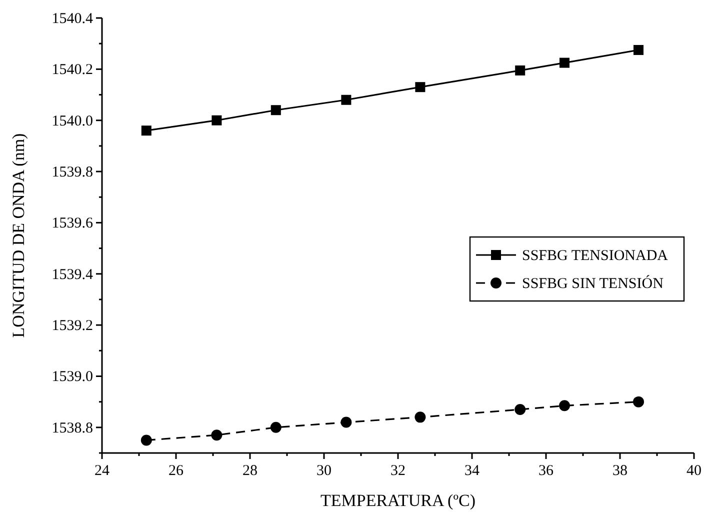 The width and height of the screenshot is (704, 520). What do you see at coordinates (102, 471) in the screenshot?
I see `x-tick-label: 24` at bounding box center [102, 471].